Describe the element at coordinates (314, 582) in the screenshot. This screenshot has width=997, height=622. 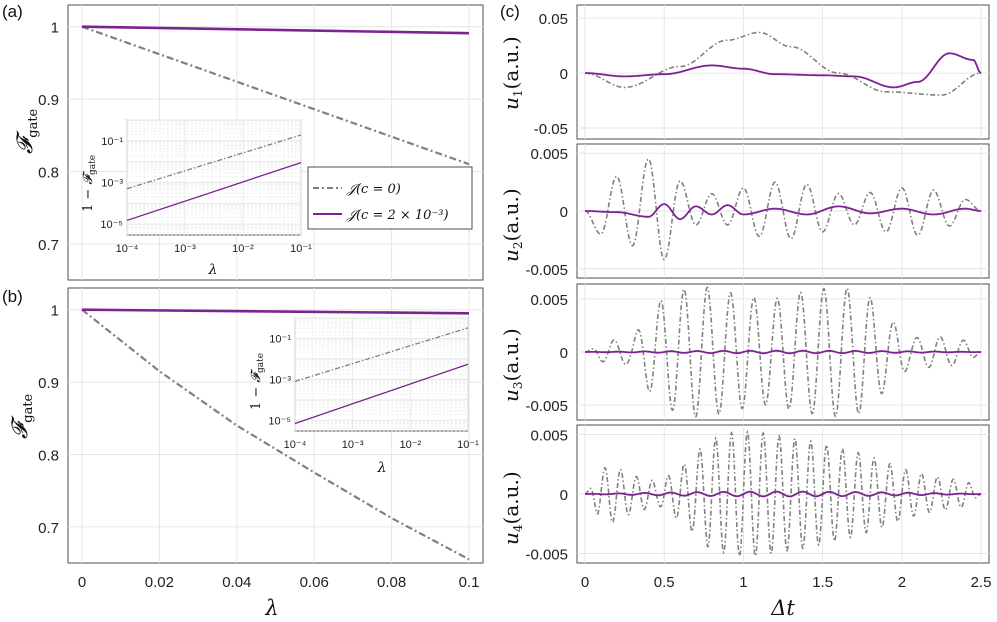
I see `x-tick-label: 0.06` at that location.